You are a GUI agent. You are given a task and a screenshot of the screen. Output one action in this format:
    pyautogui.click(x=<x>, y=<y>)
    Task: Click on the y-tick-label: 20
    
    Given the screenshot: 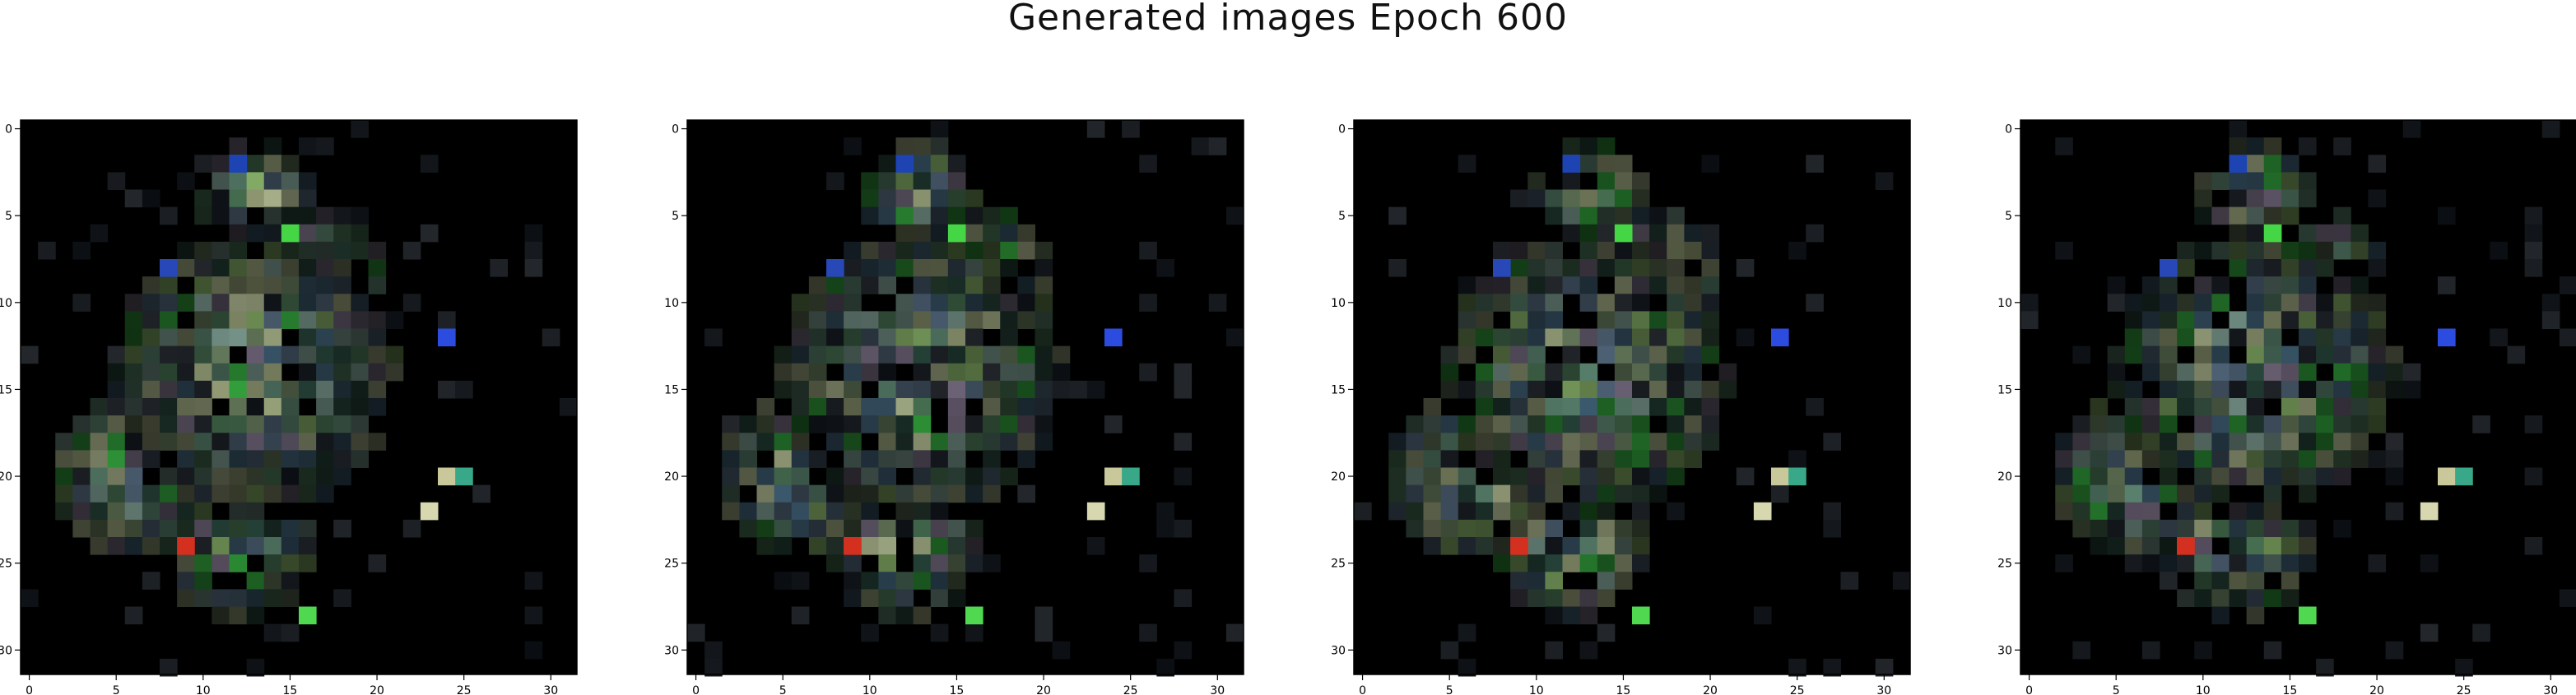 What is the action you would take?
    pyautogui.click(x=1338, y=477)
    